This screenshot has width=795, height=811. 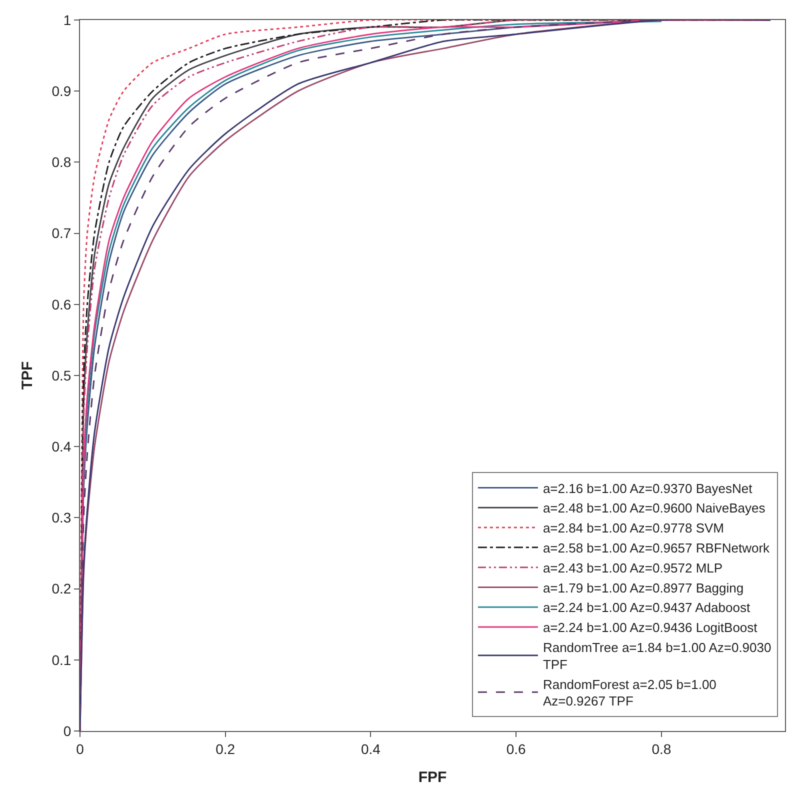 I want to click on y-tick-label: 0, so click(x=67, y=730).